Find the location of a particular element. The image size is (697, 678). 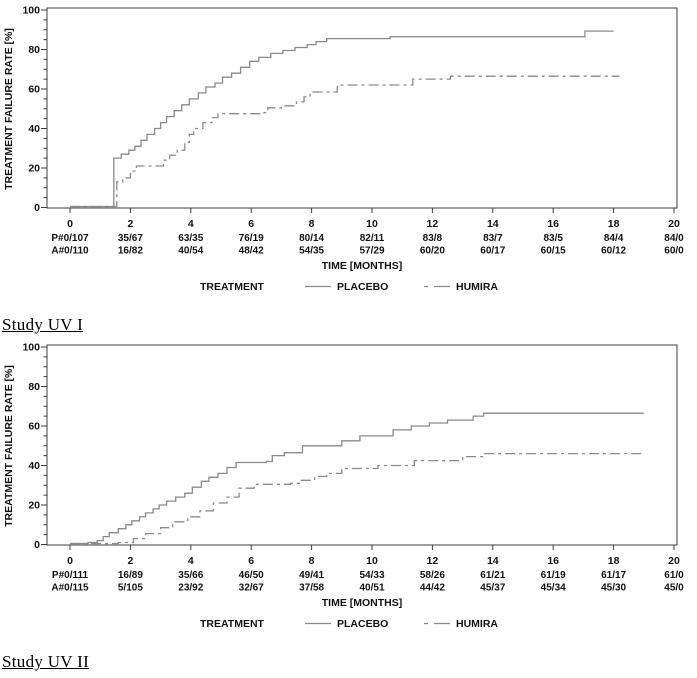

at-risk-humira-cell: 60/12 is located at coordinates (613, 251).